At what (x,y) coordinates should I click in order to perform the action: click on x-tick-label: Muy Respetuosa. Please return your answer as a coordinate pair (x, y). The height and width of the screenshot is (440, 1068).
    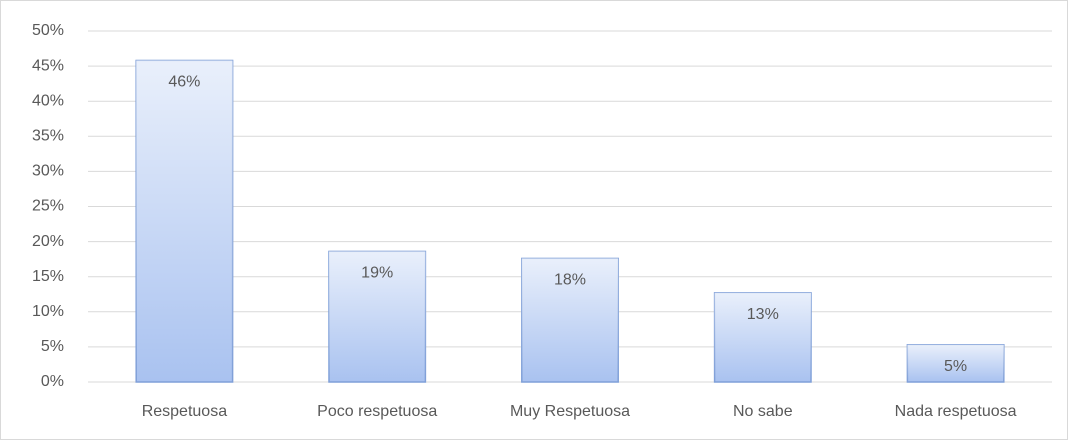
    Looking at the image, I should click on (570, 411).